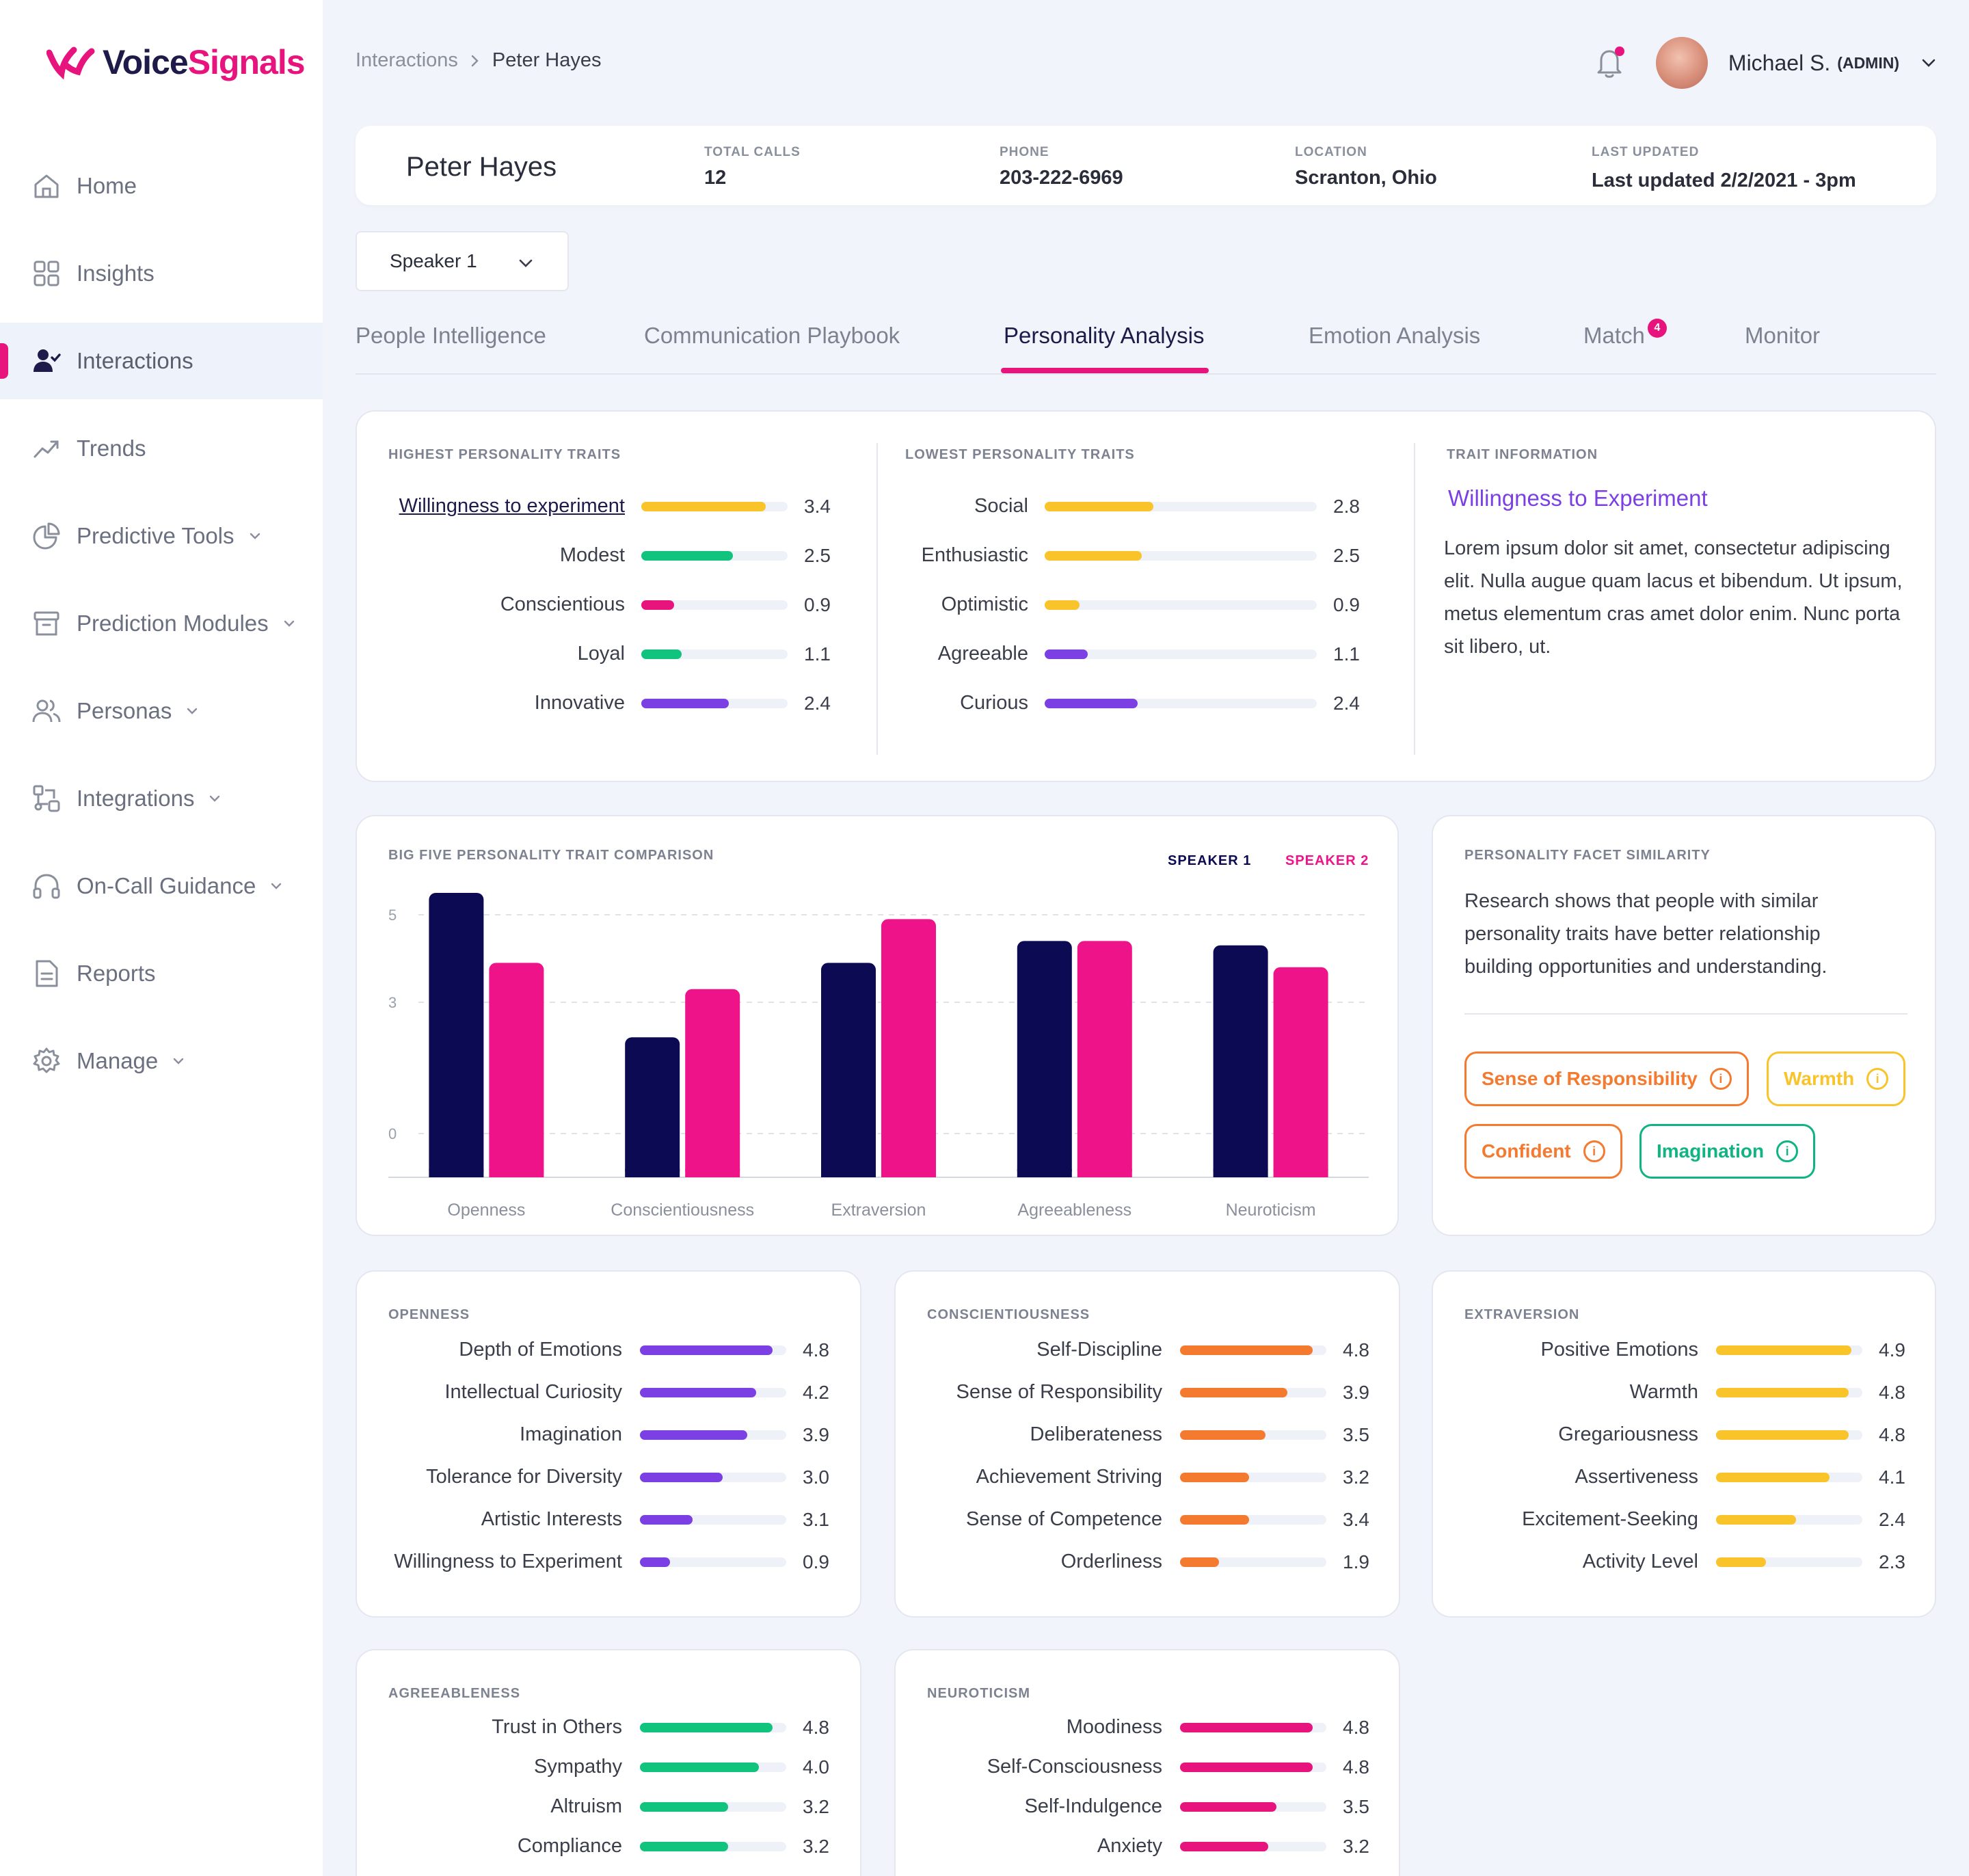 Image resolution: width=1969 pixels, height=1876 pixels. What do you see at coordinates (475, 60) in the screenshot?
I see `breadcrumb-chevron-icon` at bounding box center [475, 60].